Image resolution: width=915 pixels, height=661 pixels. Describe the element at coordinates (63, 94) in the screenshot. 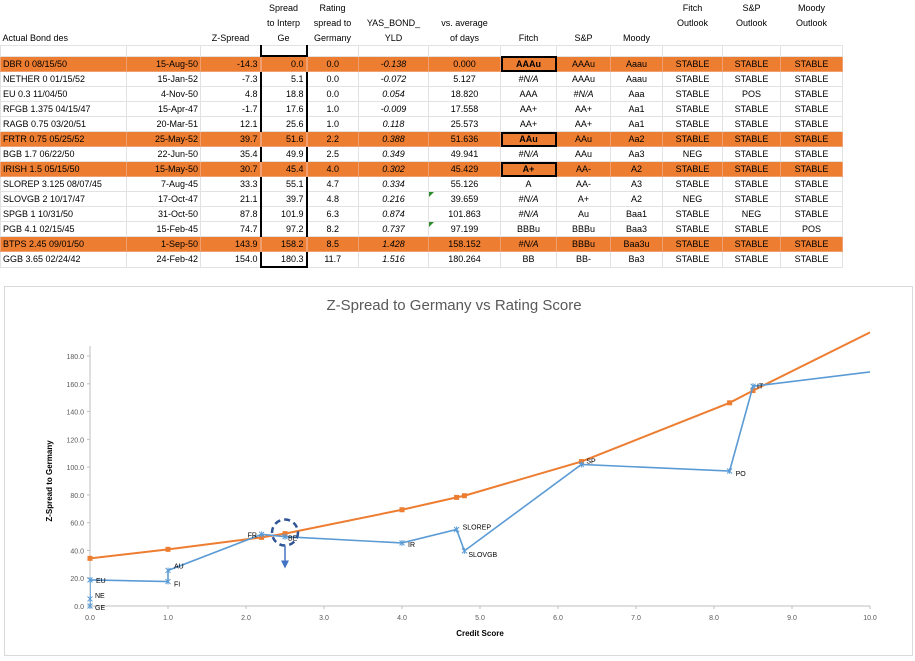

I see `cell-desc: EU 0.3 11/04/50` at that location.